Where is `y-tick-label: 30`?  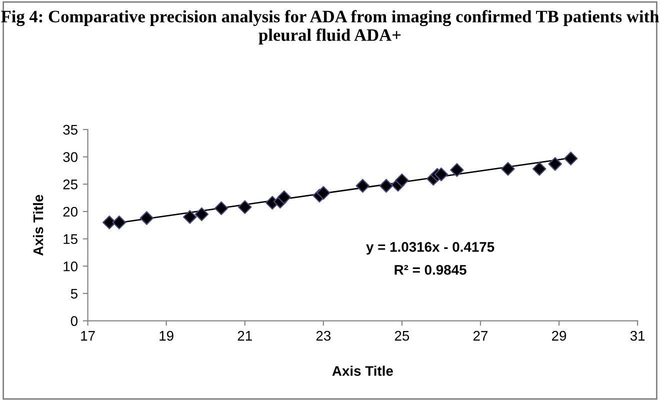 y-tick-label: 30 is located at coordinates (70, 157).